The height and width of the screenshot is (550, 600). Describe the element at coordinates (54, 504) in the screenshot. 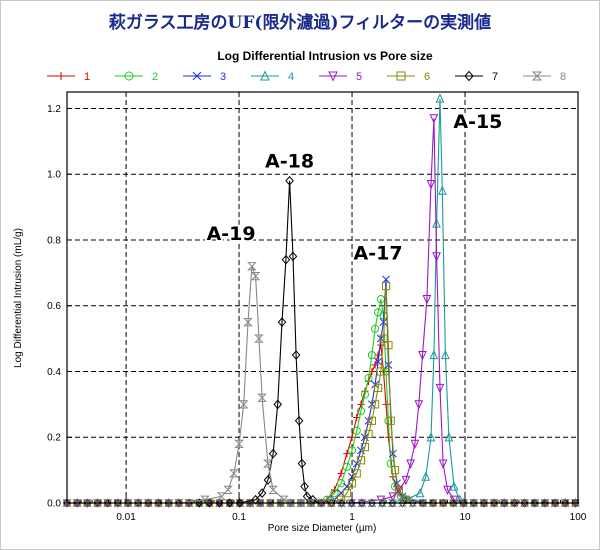

I see `y-tick-label: 0.0` at that location.